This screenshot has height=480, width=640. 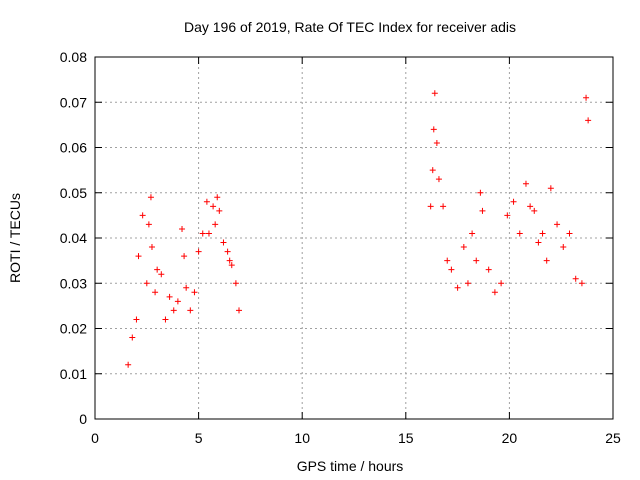 What do you see at coordinates (199, 438) in the screenshot?
I see `x-tick-label: 5` at bounding box center [199, 438].